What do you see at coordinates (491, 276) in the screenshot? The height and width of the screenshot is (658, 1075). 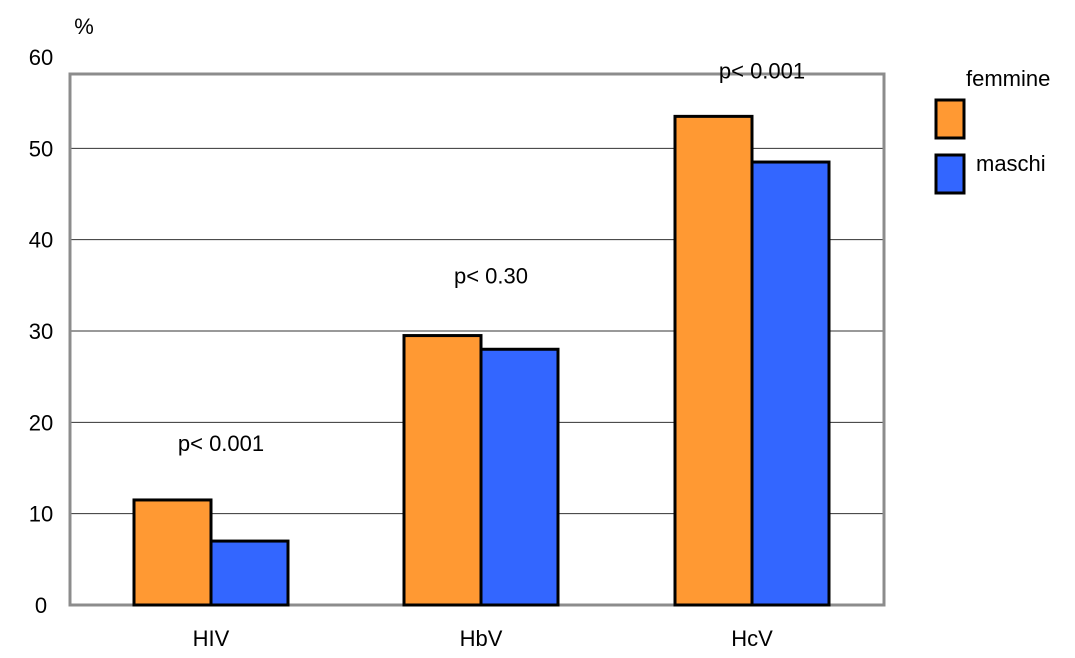 I see `annotation-HbV: p< 0.30` at bounding box center [491, 276].